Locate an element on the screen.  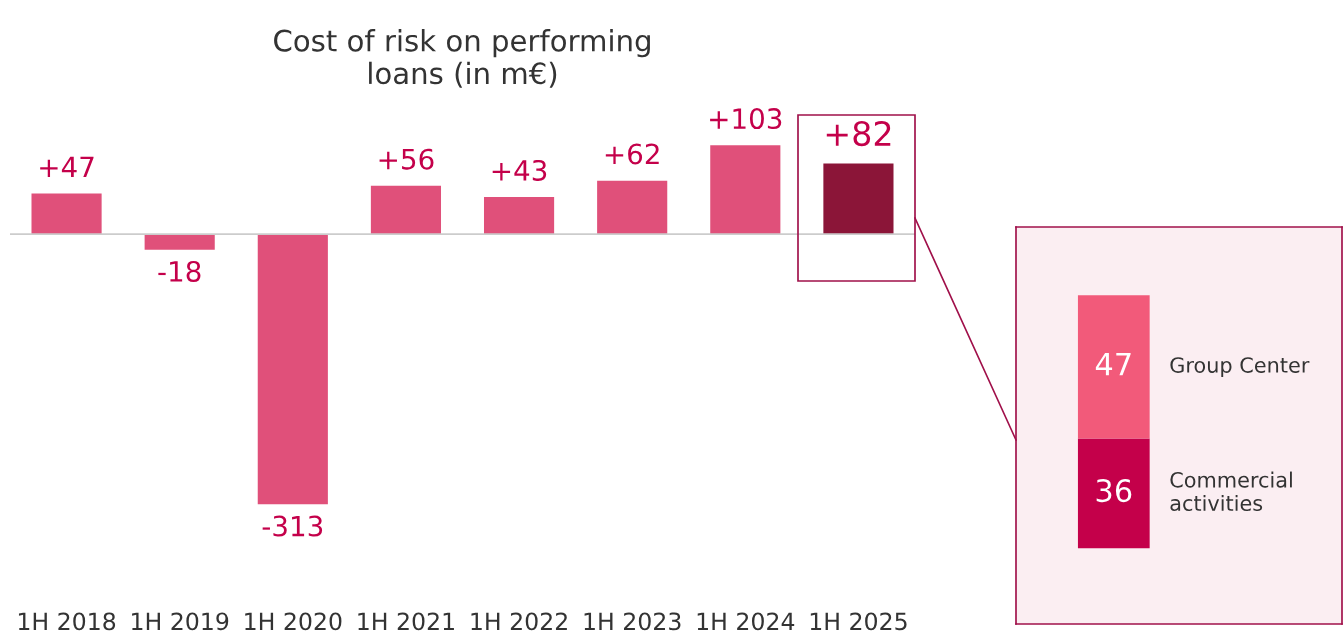
data-label: +47 is located at coordinates (67, 167).